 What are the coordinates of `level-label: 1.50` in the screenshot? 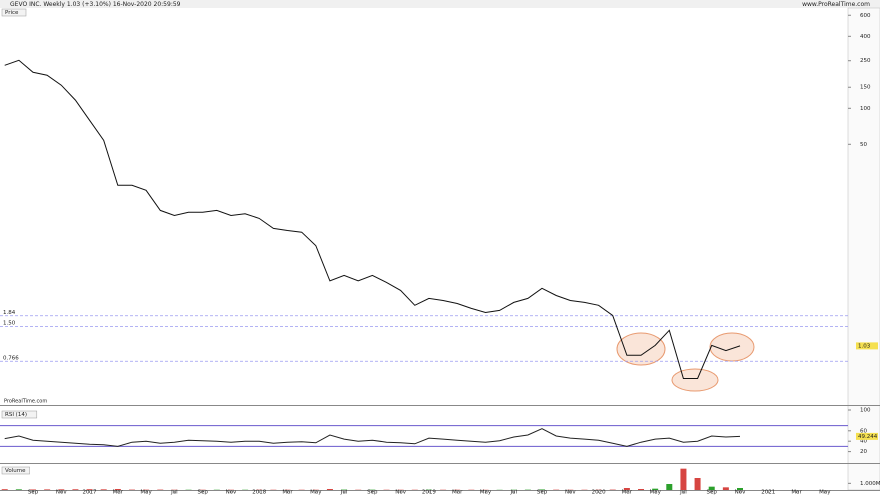 It's located at (9, 323).